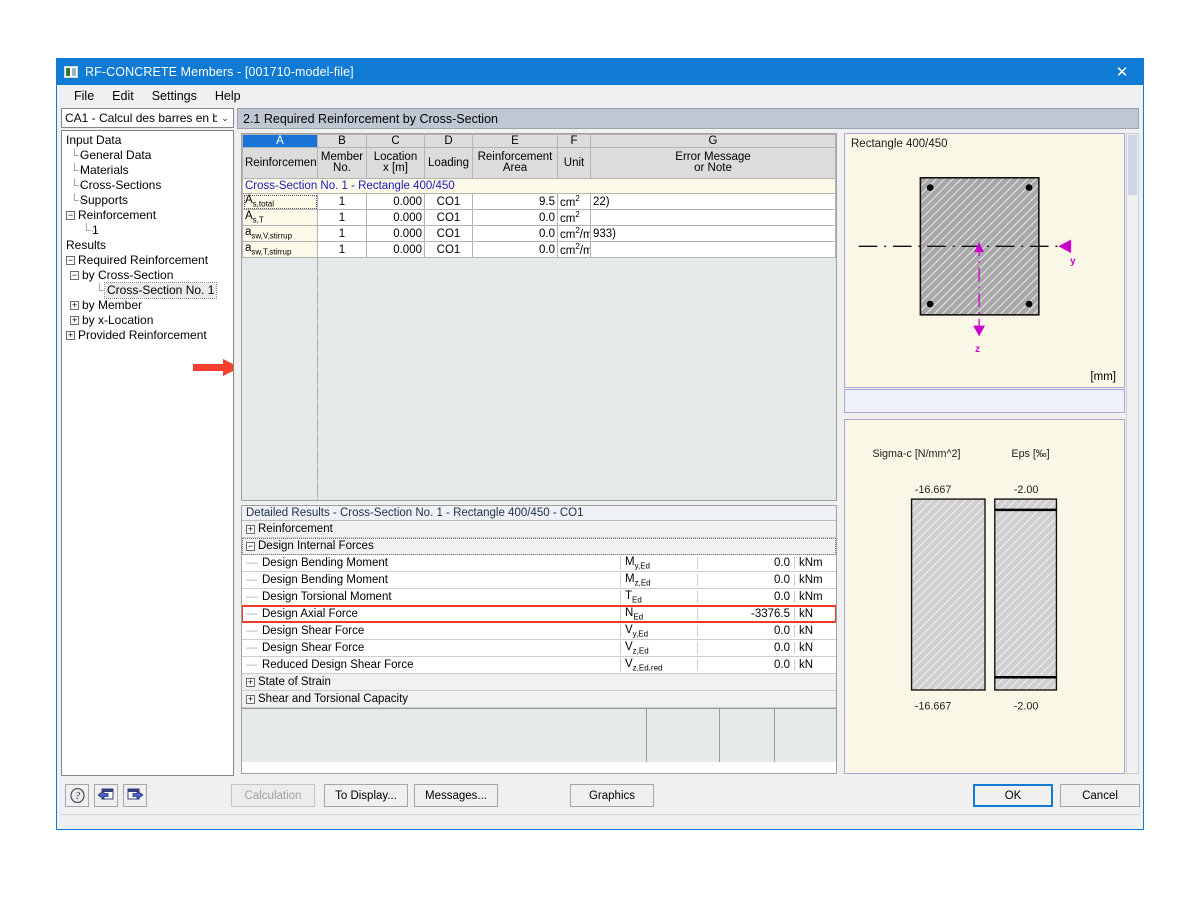 The width and height of the screenshot is (1200, 900). What do you see at coordinates (147, 215) in the screenshot?
I see `tree-item-reinforcement: − Reinforcement` at bounding box center [147, 215].